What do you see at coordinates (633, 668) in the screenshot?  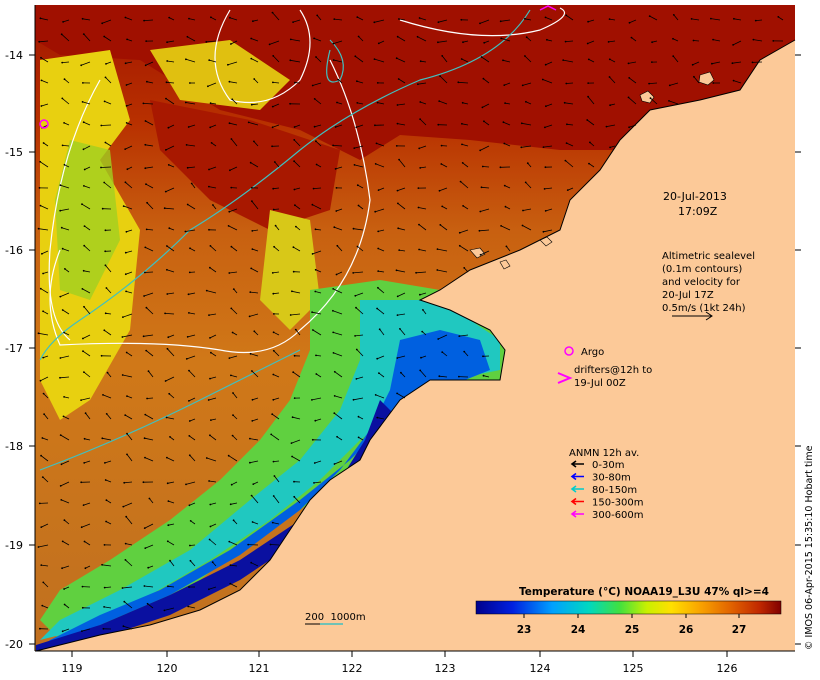 I see `lon-tick-label: 125` at bounding box center [633, 668].